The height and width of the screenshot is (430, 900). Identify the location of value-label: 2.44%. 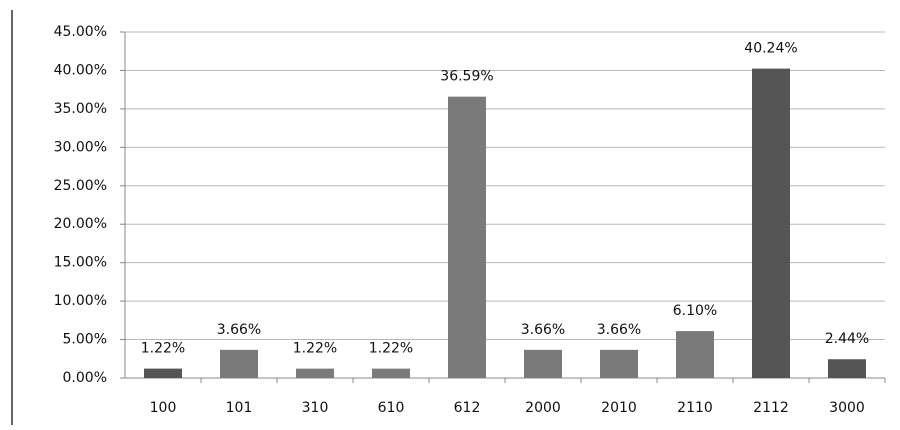
(847, 339).